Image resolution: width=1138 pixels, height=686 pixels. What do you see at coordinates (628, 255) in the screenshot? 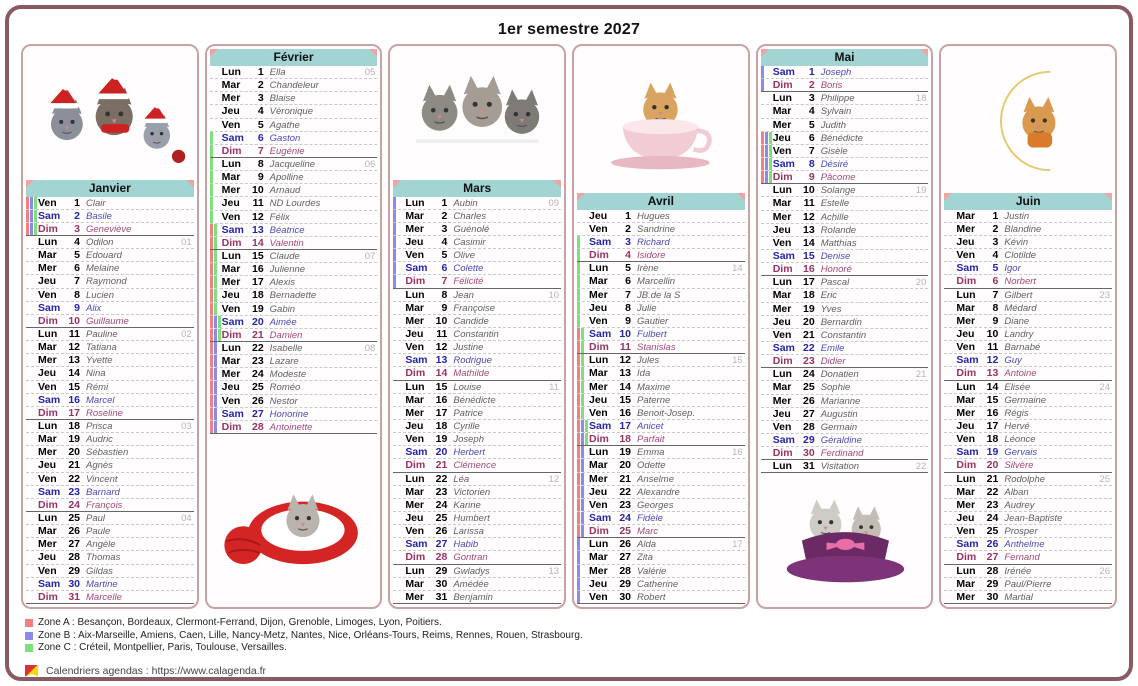
I see `day-number: 4` at bounding box center [628, 255].